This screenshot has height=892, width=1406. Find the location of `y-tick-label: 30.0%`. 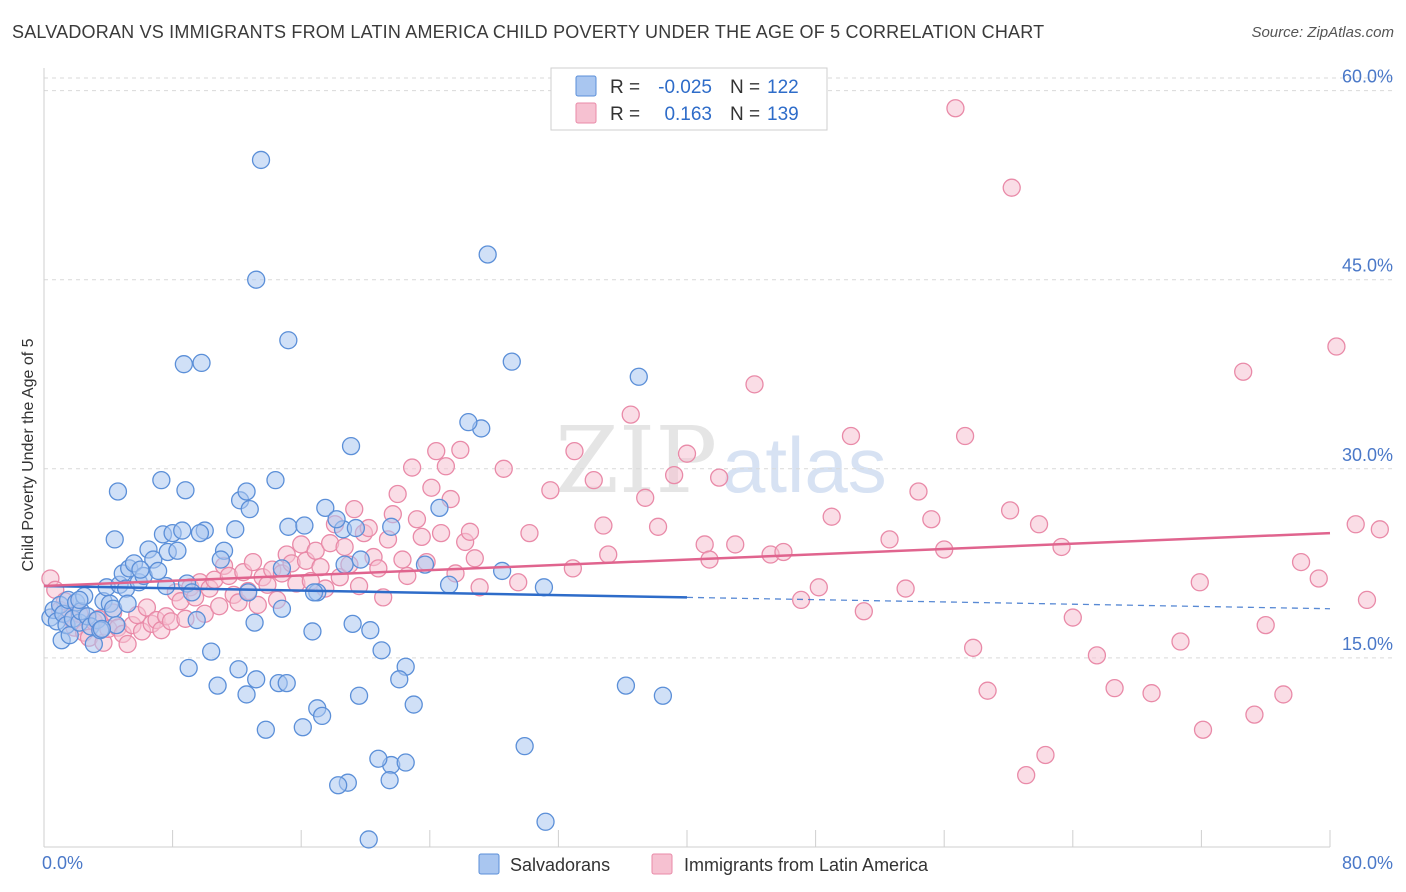

y-tick-label: 30.0% is located at coordinates (1367, 455).